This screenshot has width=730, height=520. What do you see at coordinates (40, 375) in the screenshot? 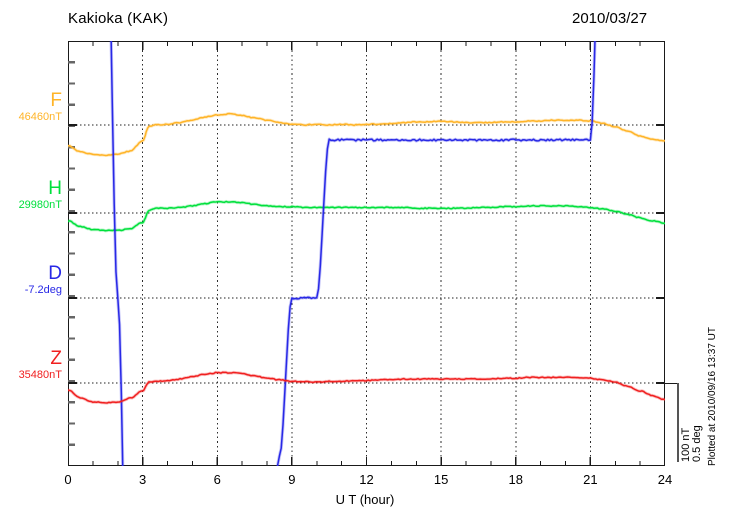
I see `component-baseline-z: 35480nT` at bounding box center [40, 375].